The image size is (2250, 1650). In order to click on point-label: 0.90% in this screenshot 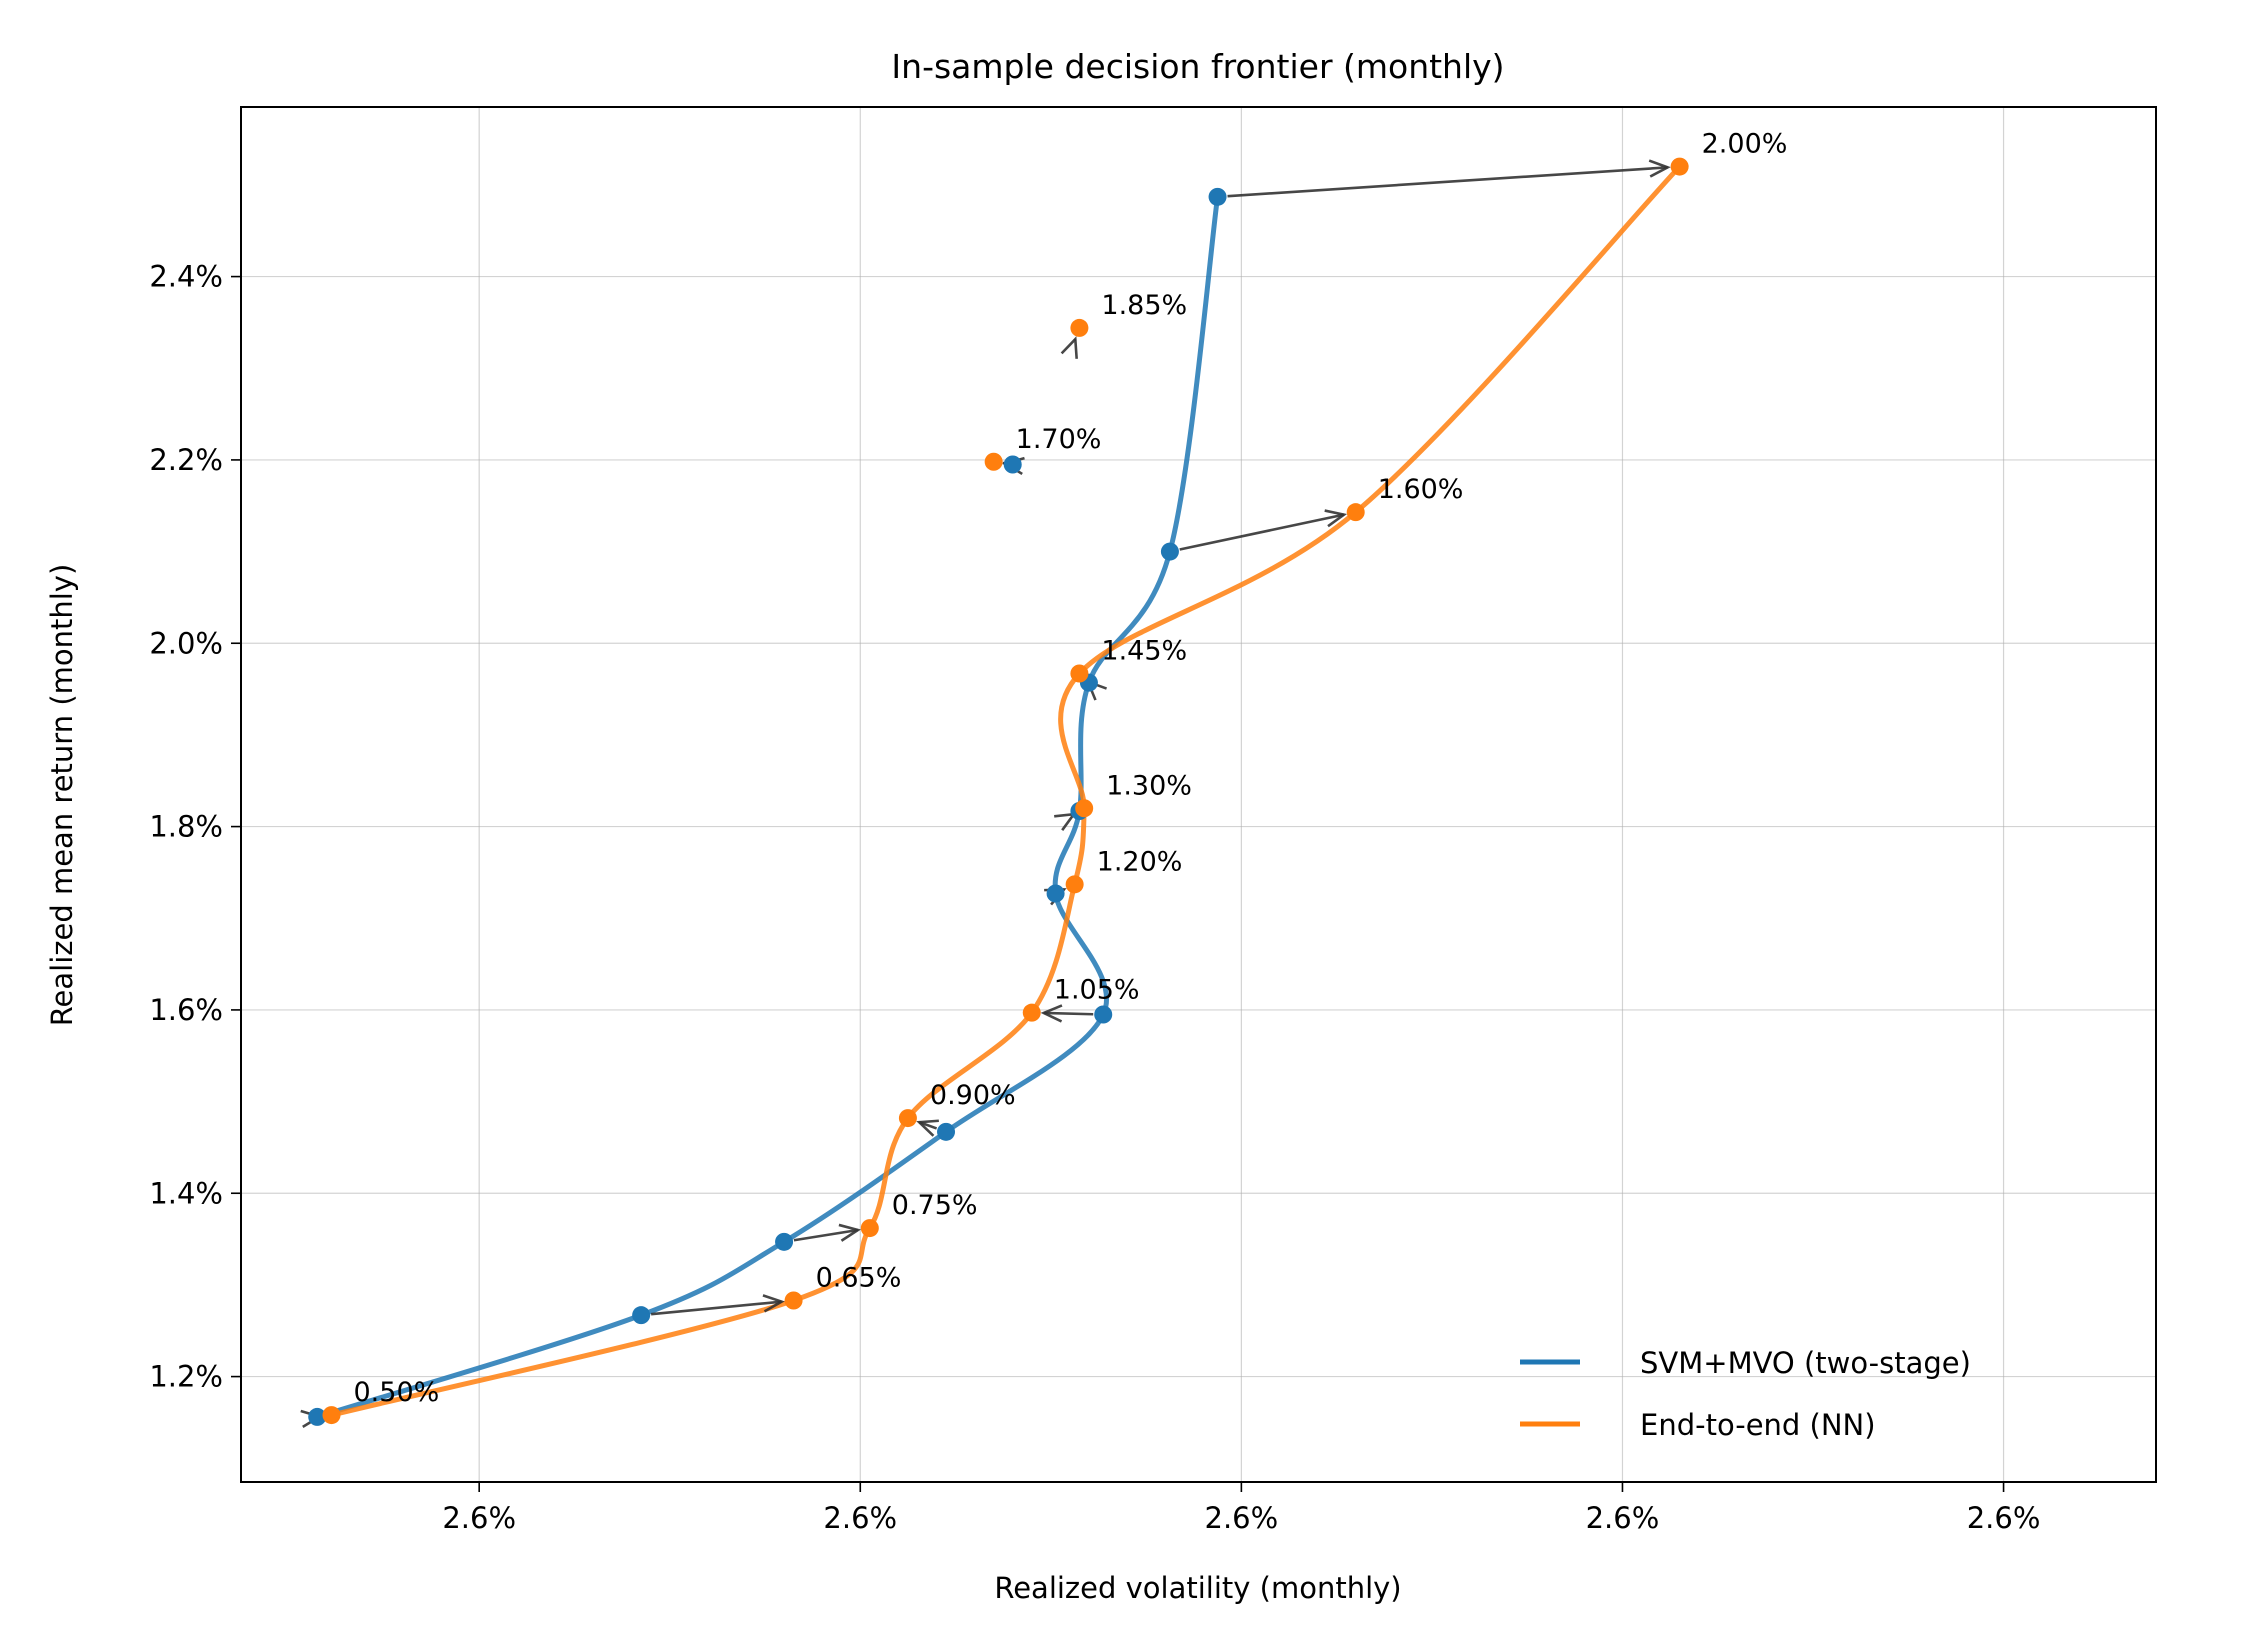, I will do `click(973, 1095)`.